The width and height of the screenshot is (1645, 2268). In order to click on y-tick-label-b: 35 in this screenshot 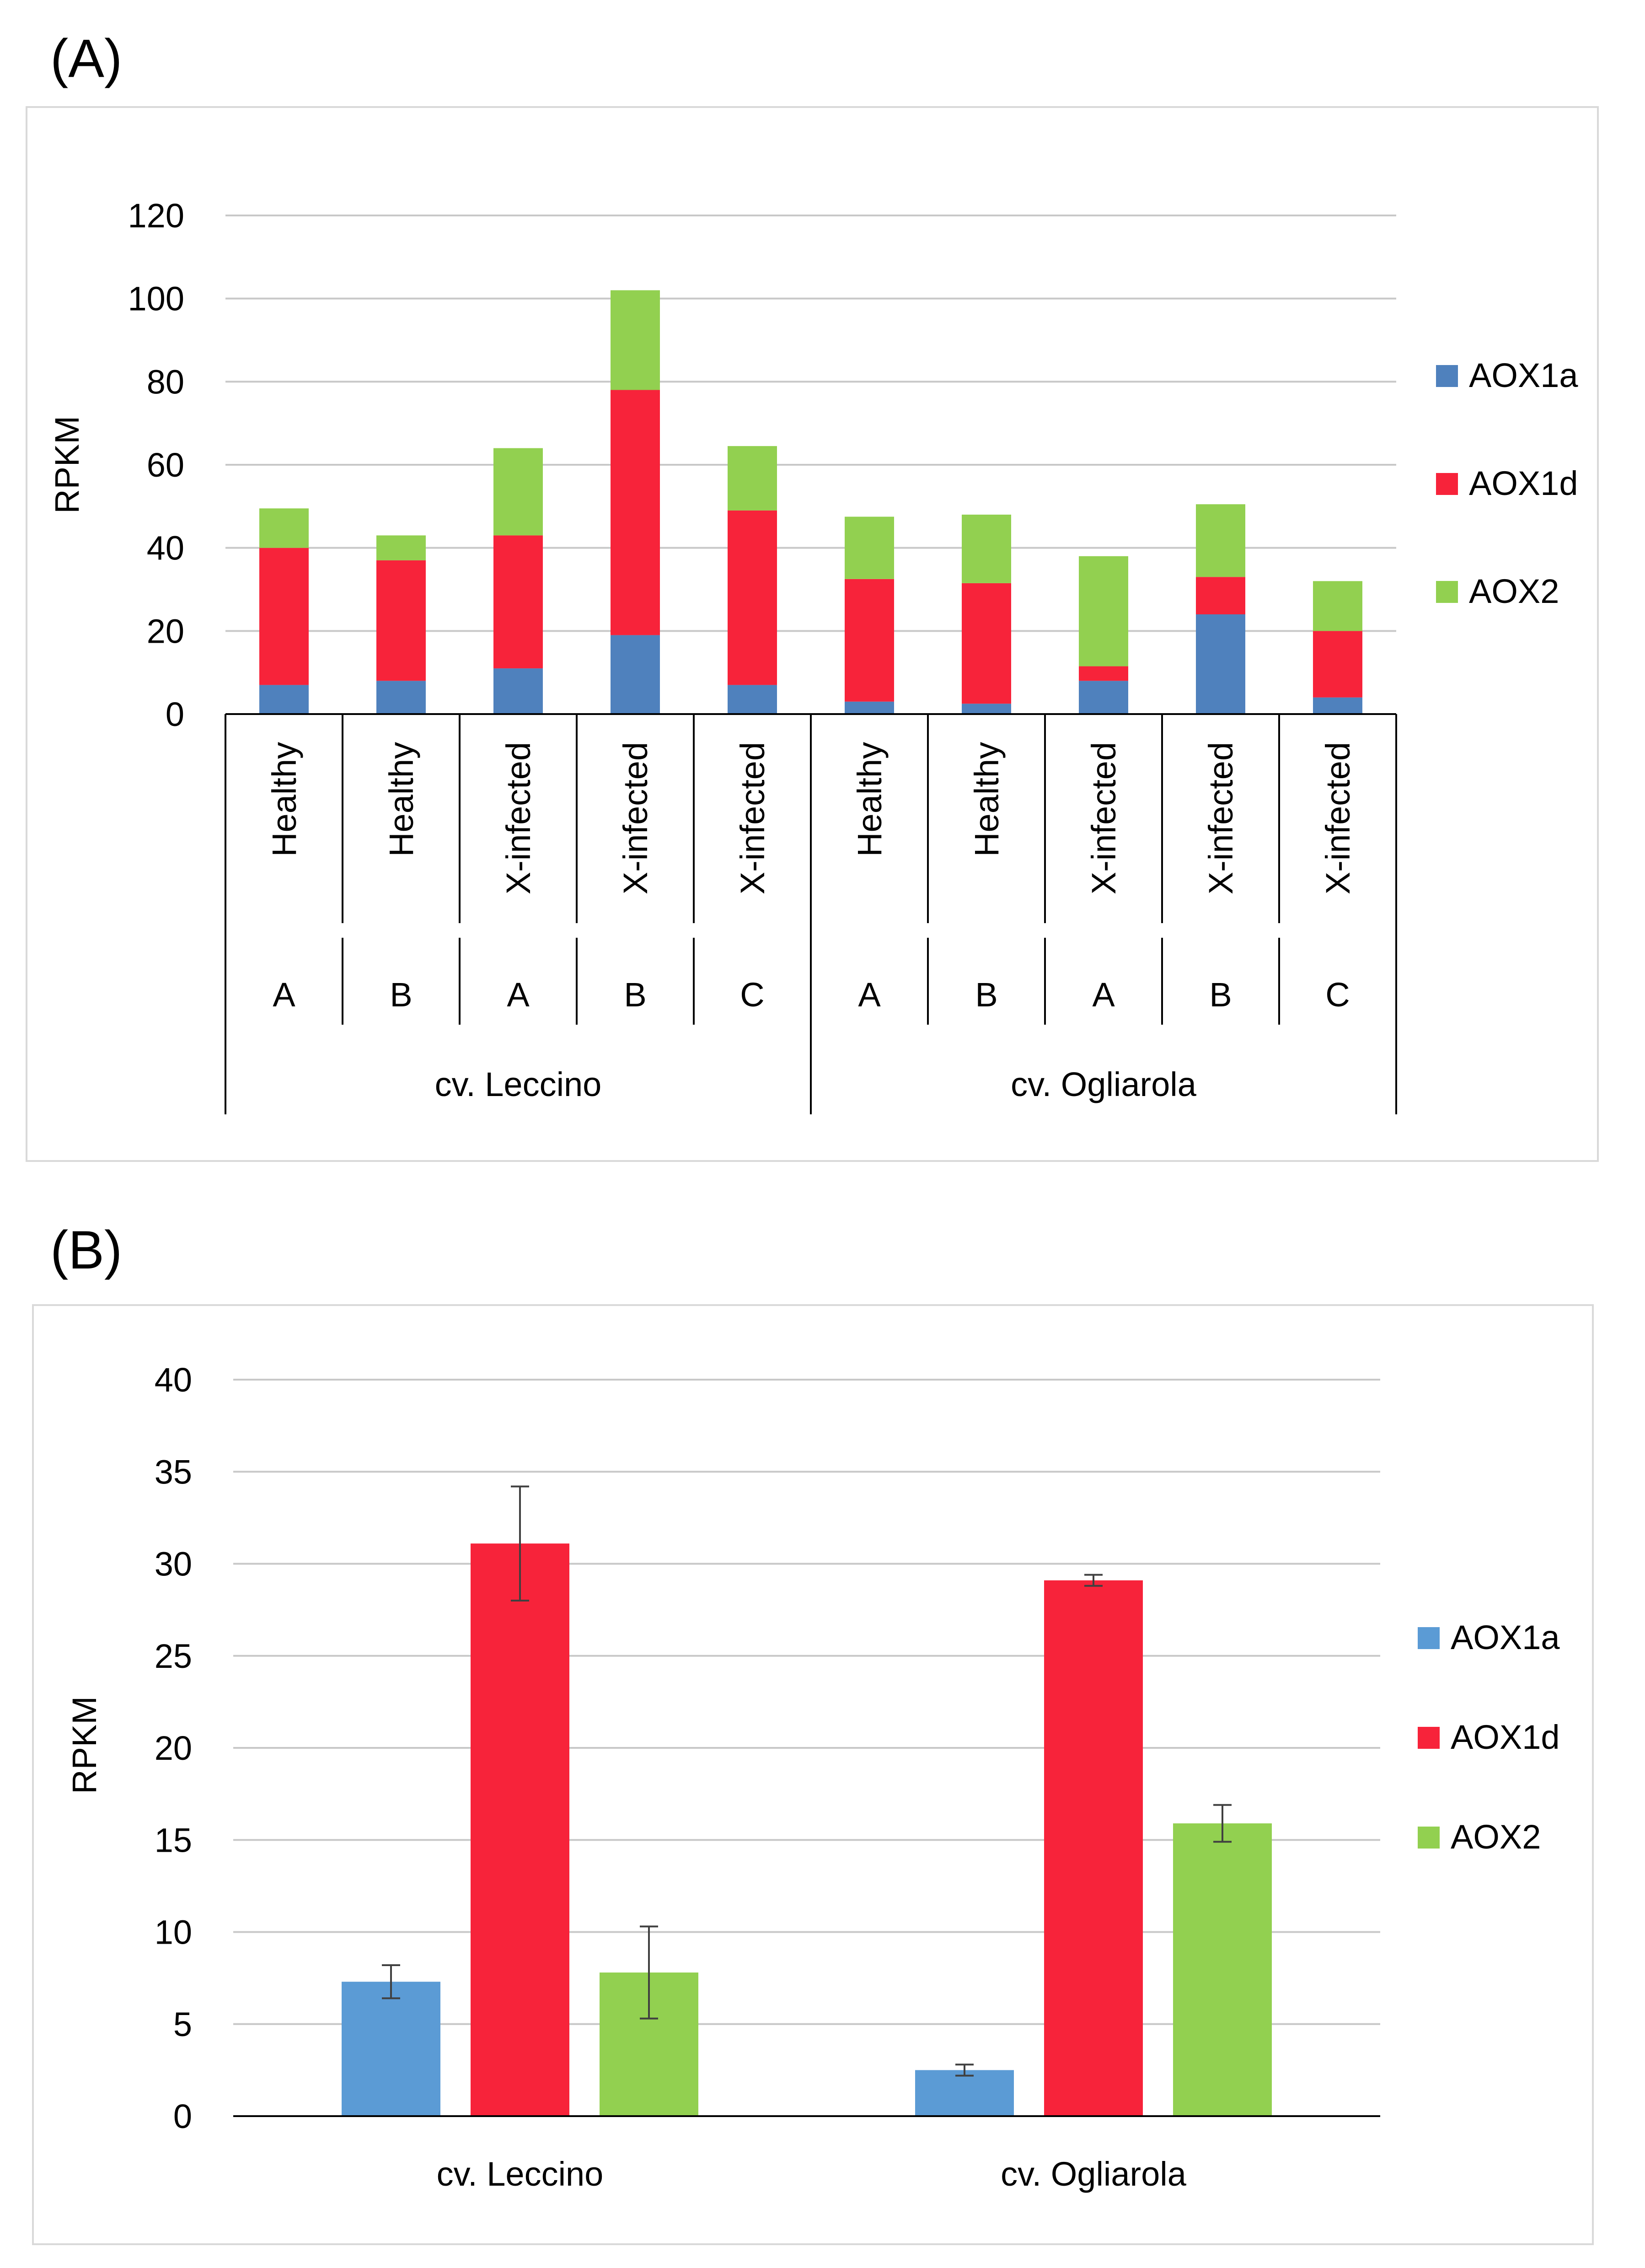, I will do `click(173, 1472)`.